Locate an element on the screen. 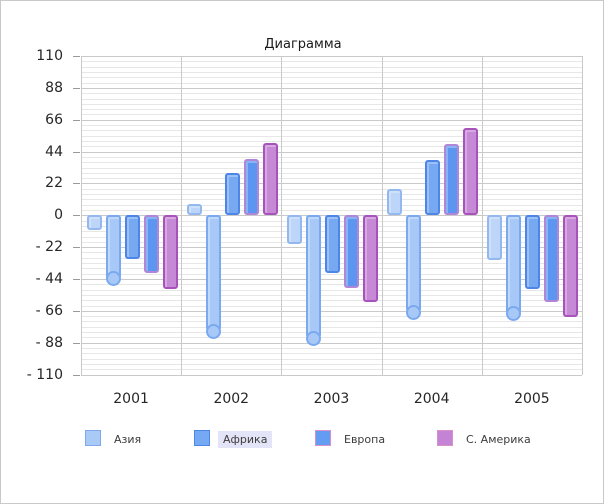 This screenshot has width=604, height=504. bar-series5-2002 is located at coordinates (270, 179).